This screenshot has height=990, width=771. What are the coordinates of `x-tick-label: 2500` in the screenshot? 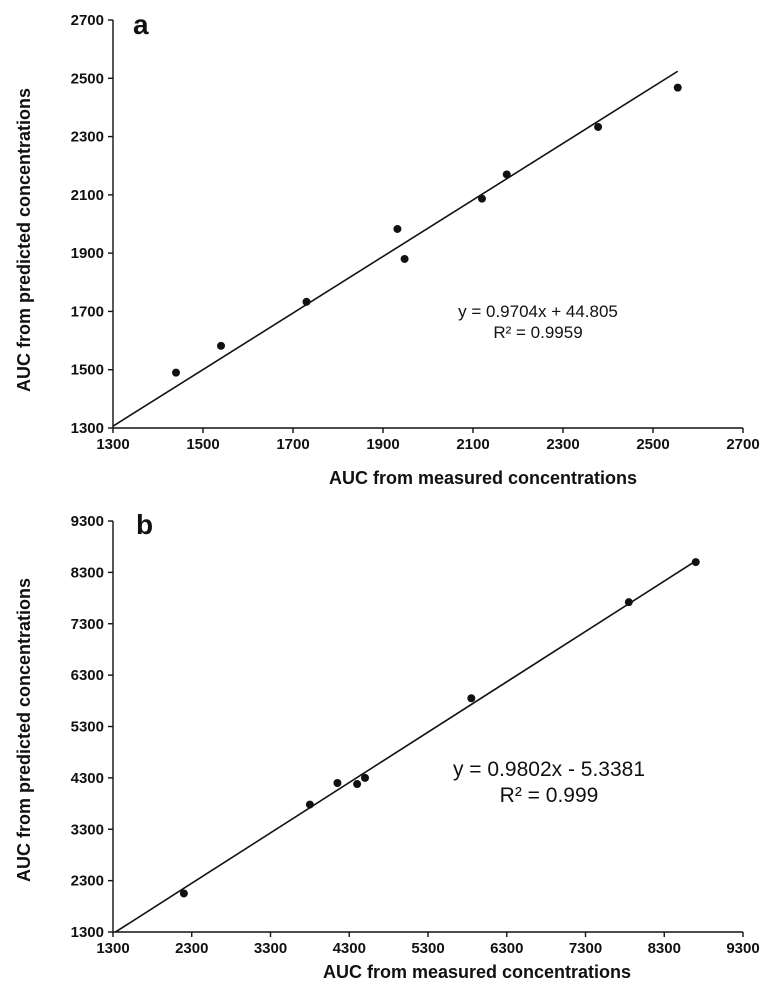 It's located at (652, 444).